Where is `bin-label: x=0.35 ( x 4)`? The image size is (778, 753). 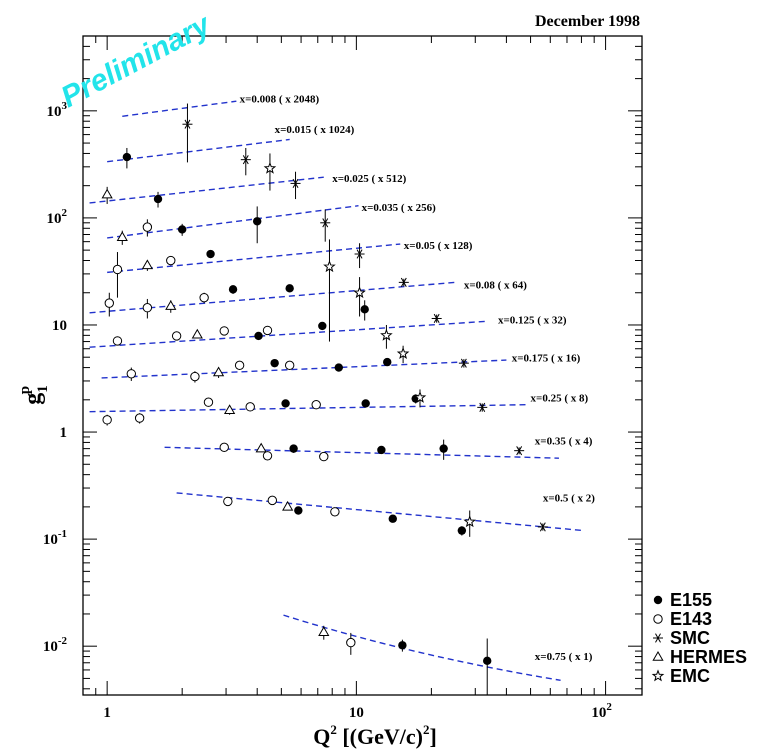
bin-label: x=0.35 ( x 4) is located at coordinates (564, 442).